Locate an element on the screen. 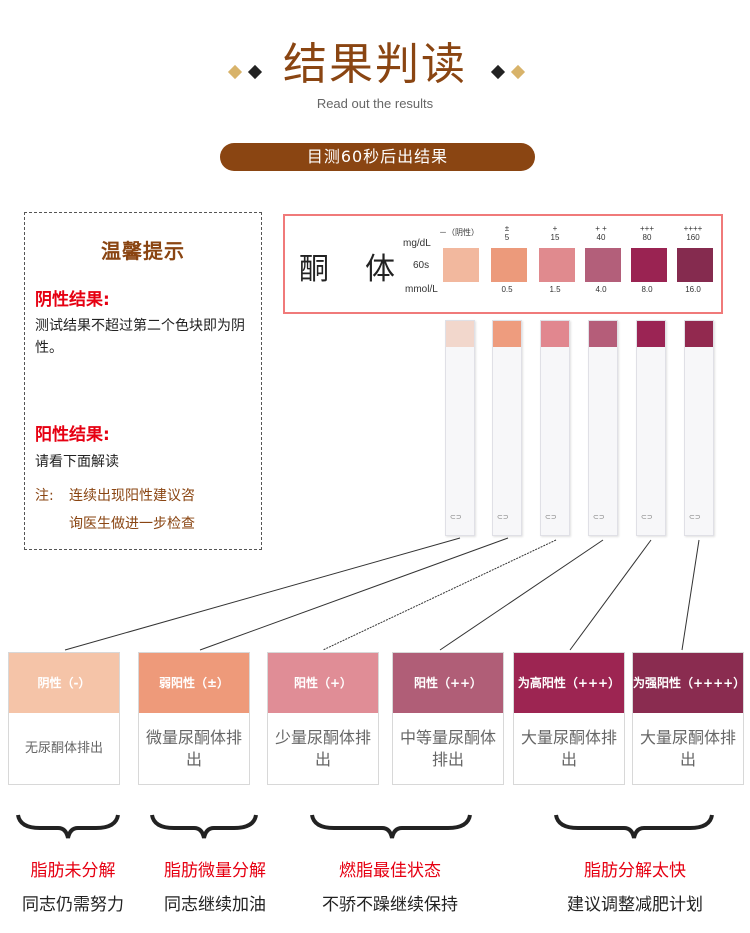 The width and height of the screenshot is (750, 933). chart-name: 酮体 is located at coordinates (365, 269).